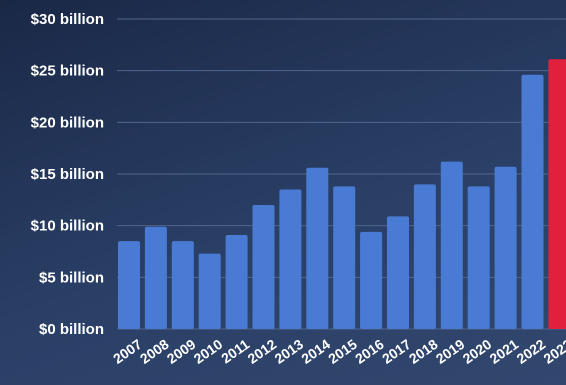  I want to click on bar-2010, so click(209, 291).